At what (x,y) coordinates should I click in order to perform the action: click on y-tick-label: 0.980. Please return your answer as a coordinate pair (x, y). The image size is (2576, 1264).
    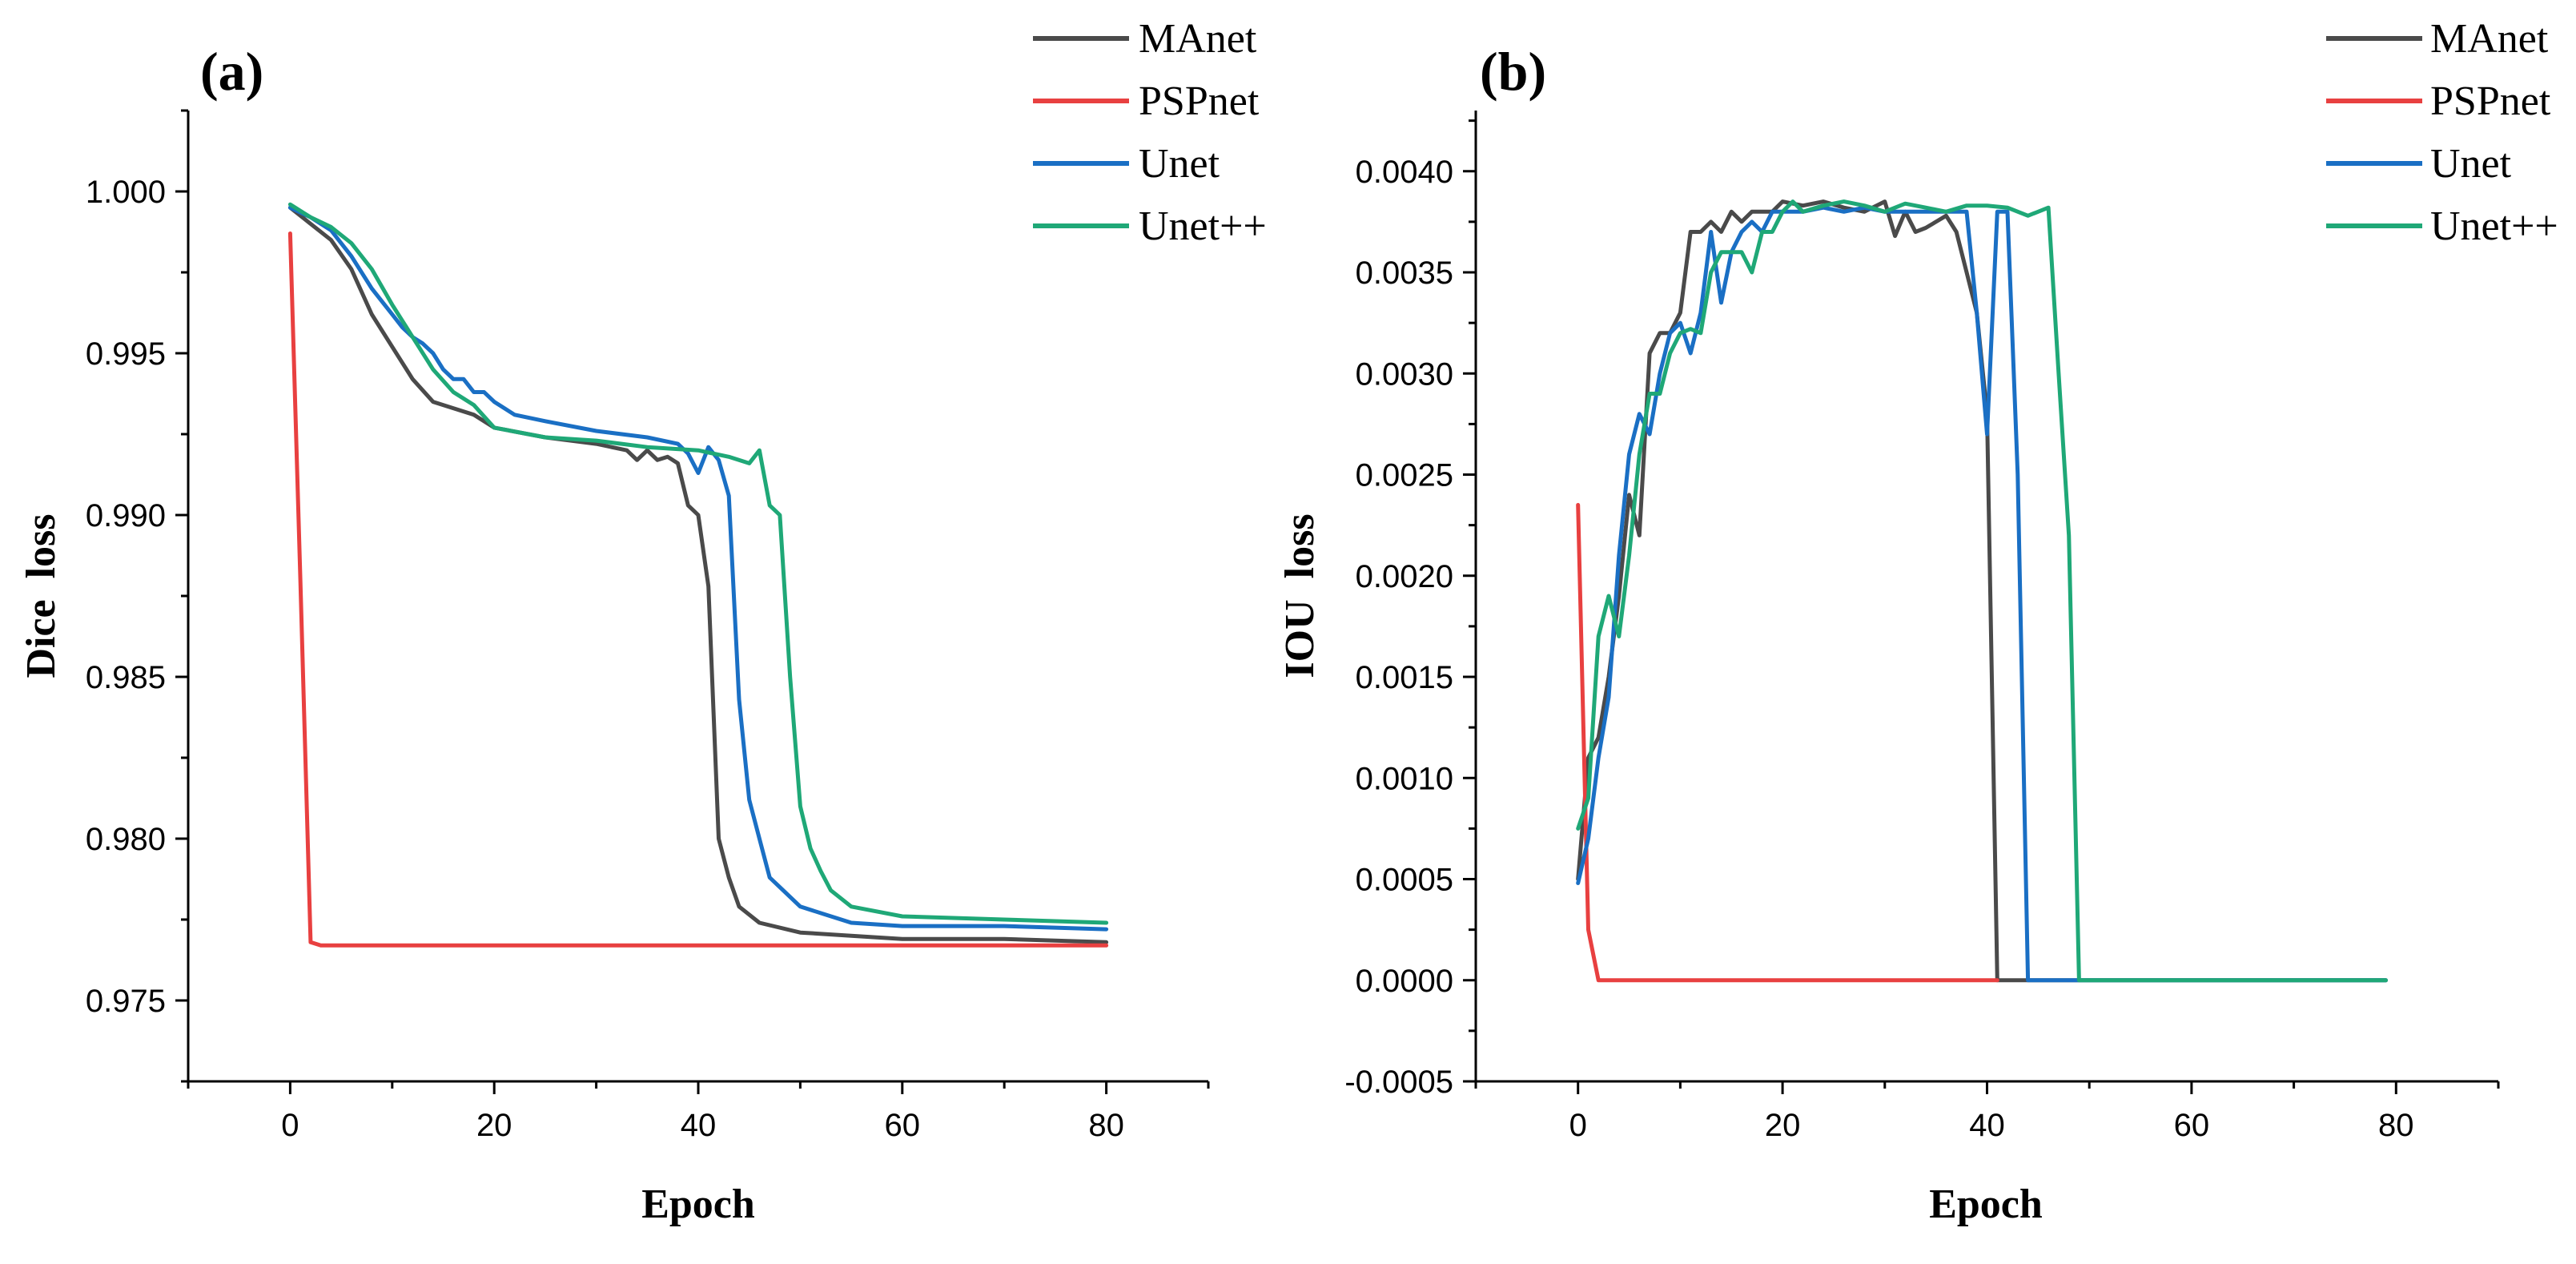
    Looking at the image, I should click on (126, 840).